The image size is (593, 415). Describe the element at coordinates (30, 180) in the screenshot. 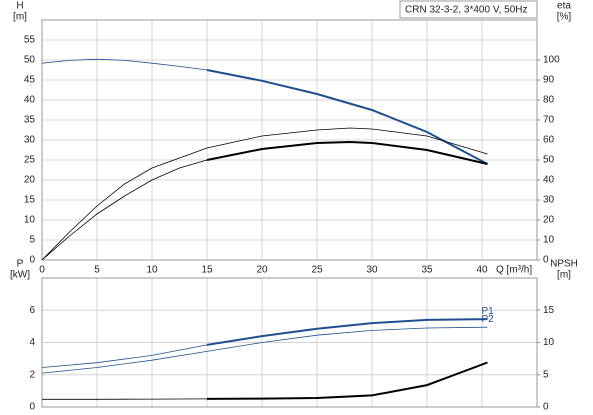

I see `y-tick-label: 20` at that location.